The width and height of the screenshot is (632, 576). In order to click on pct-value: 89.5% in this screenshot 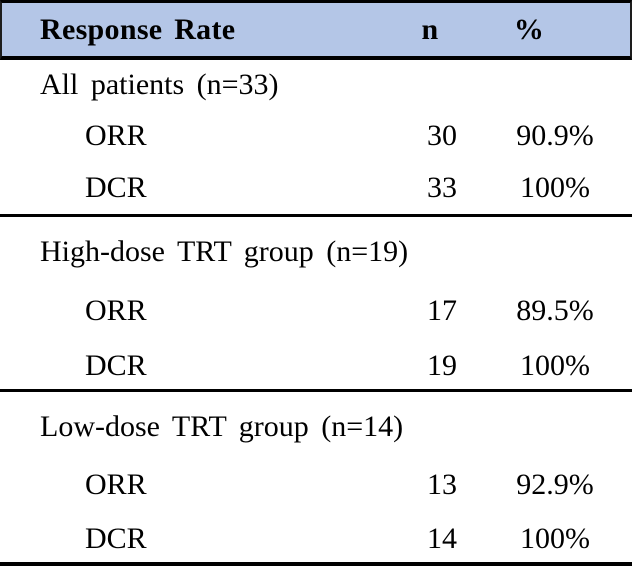, I will do `click(555, 310)`.